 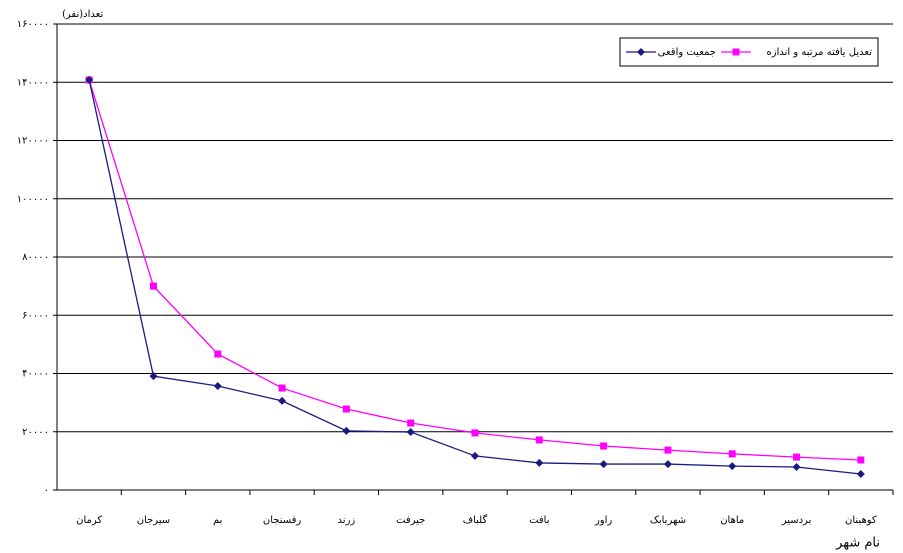 I want to click on y-tick-label: ۱۰۰۰۰۰, so click(x=33, y=199).